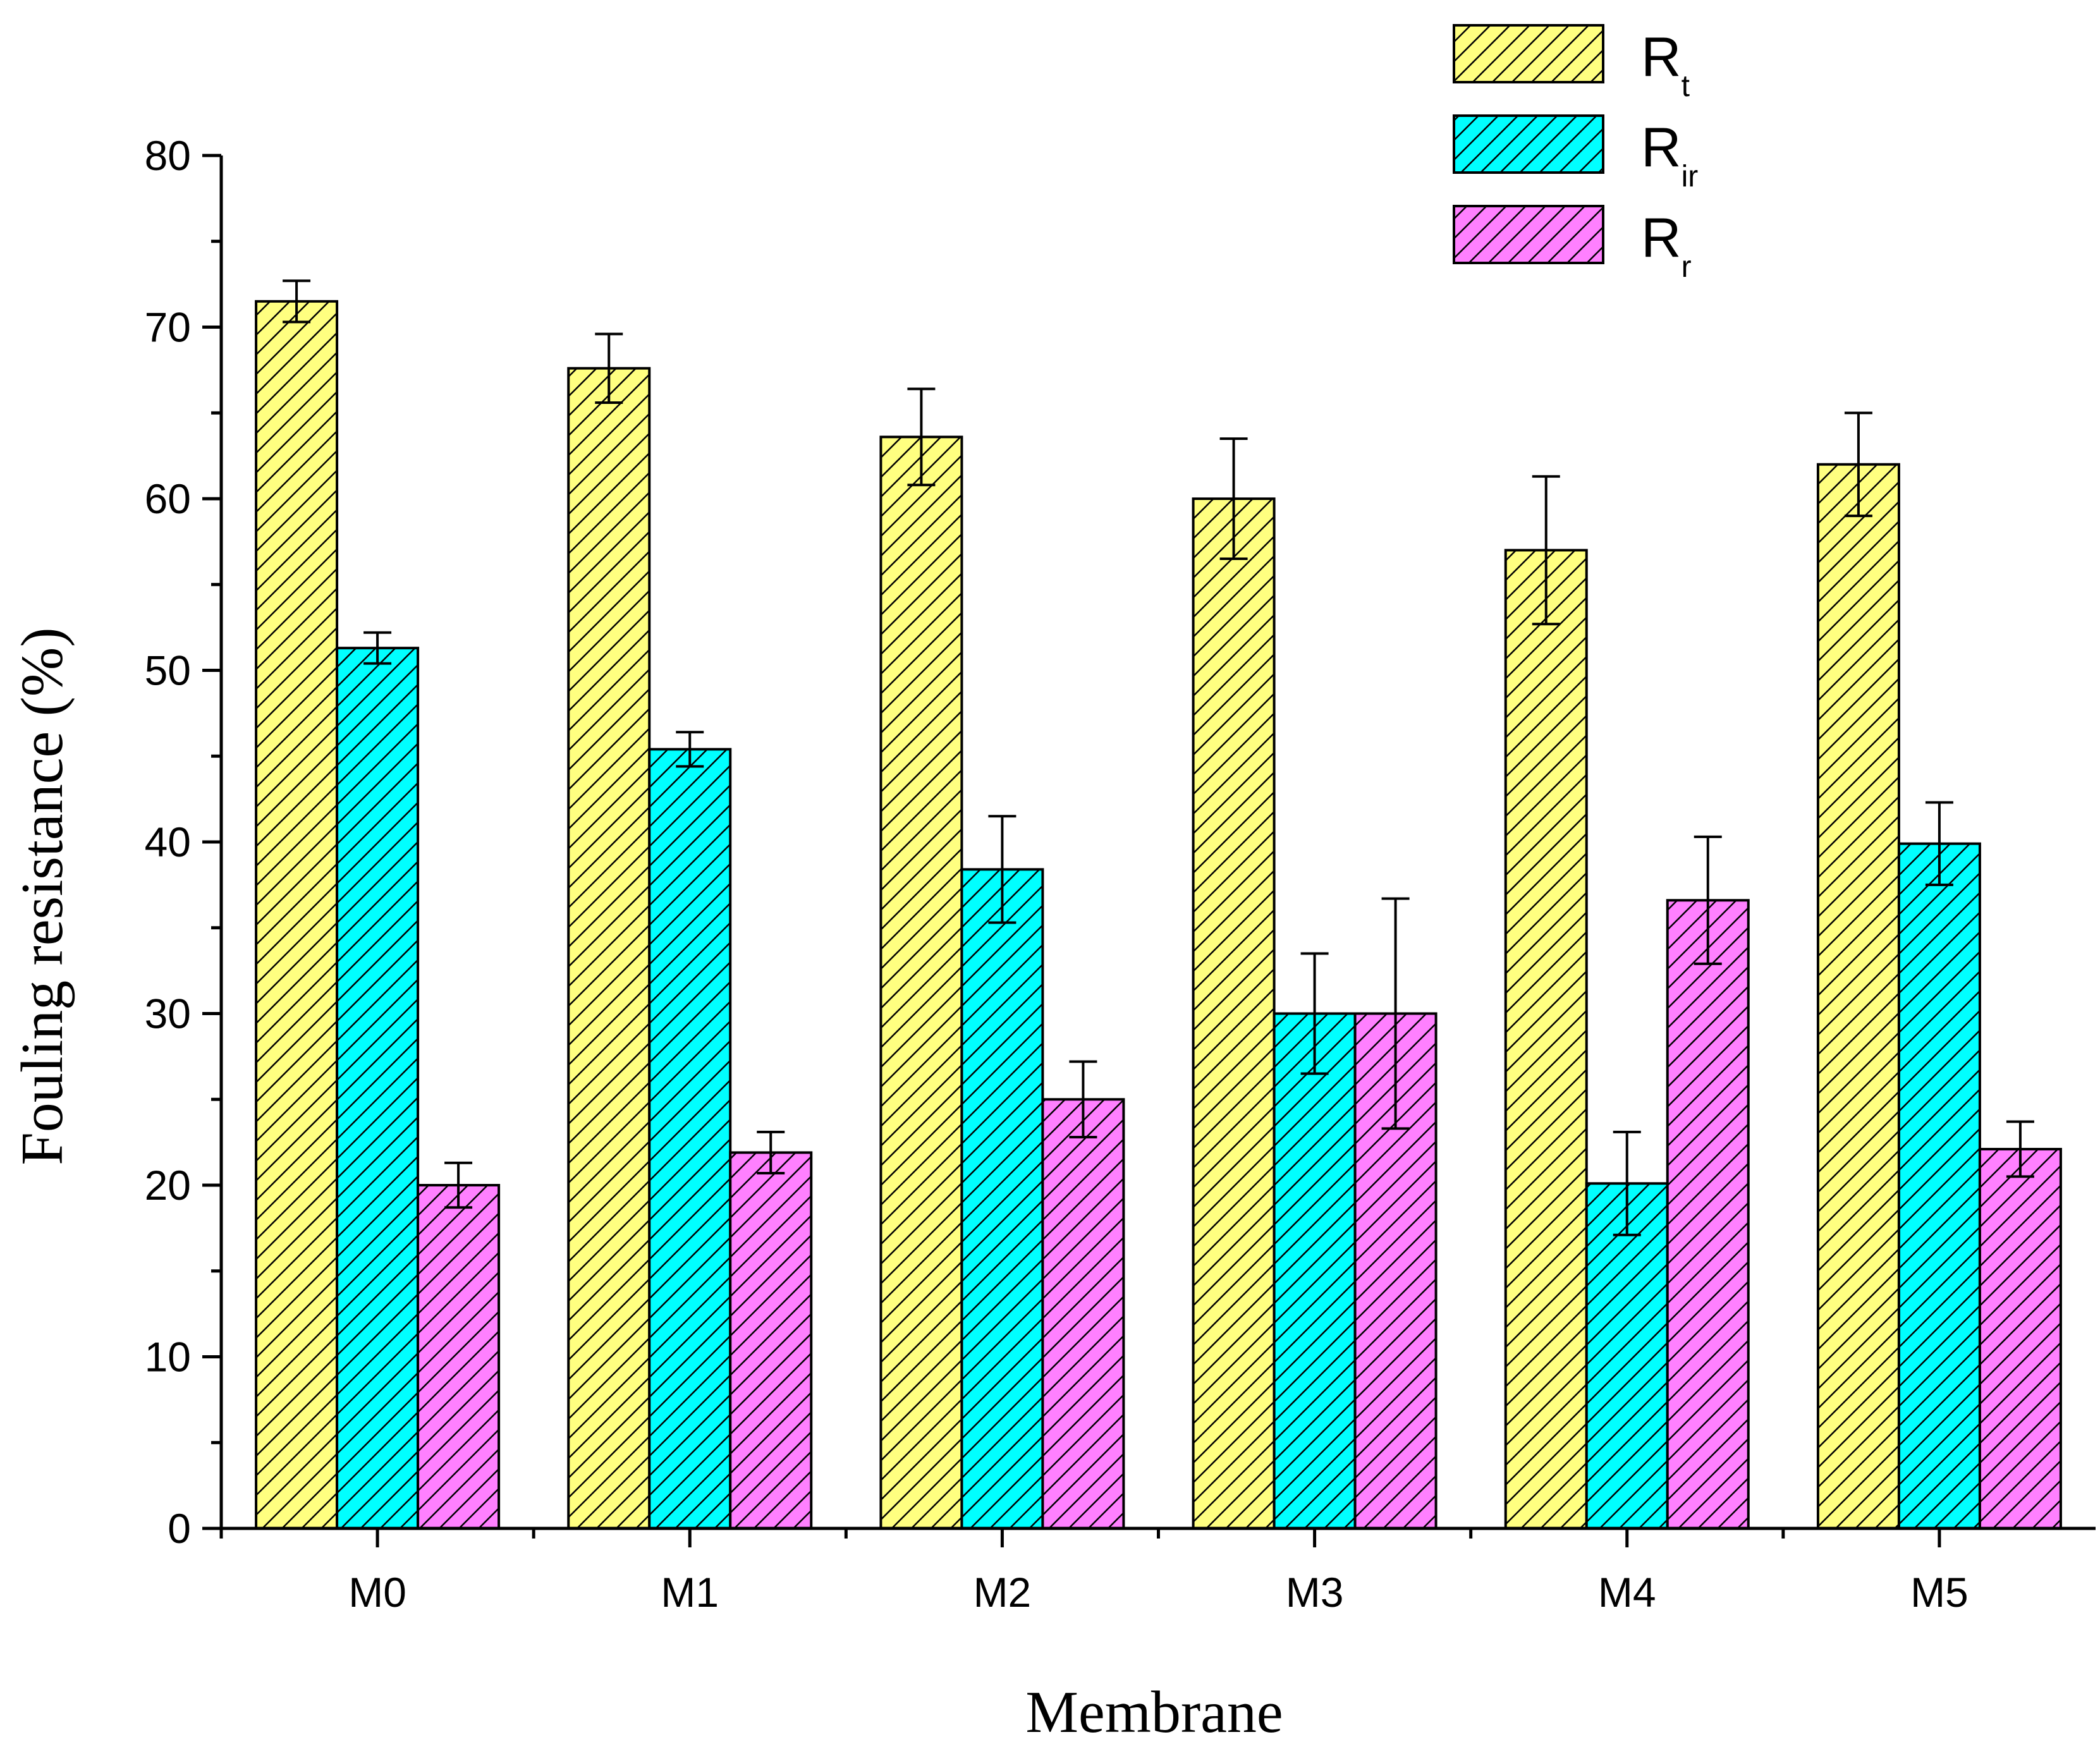 This screenshot has width=2100, height=1749. I want to click on error-bar-R_t-M0, so click(297, 301).